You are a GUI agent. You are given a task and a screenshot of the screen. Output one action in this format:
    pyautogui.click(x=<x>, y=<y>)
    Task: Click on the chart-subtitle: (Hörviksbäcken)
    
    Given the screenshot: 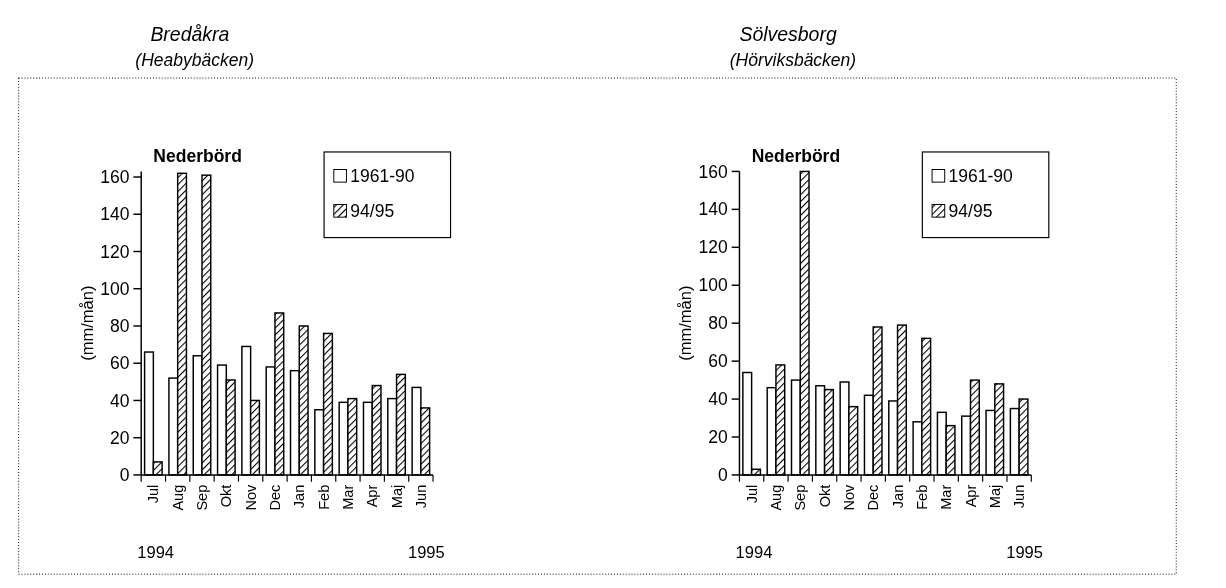 What is the action you would take?
    pyautogui.click(x=793, y=60)
    